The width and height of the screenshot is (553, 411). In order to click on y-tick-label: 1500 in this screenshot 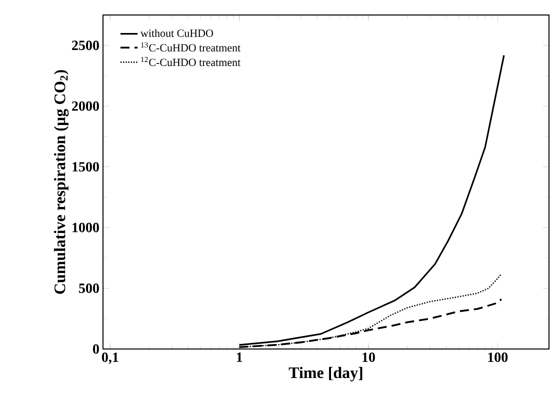, I will do `click(85, 167)`.